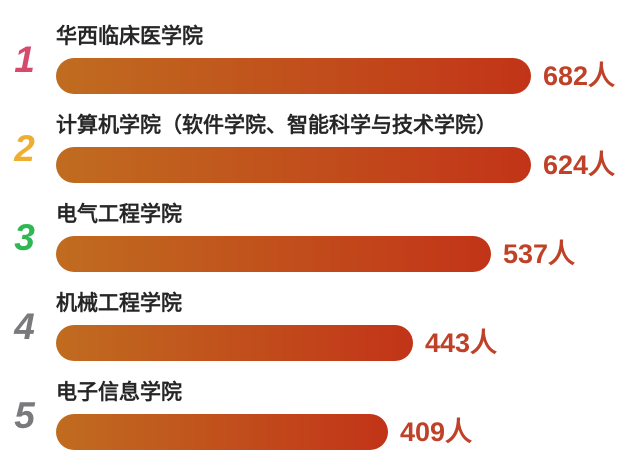  Describe the element at coordinates (24, 415) in the screenshot. I see `rank-number: 5` at that location.